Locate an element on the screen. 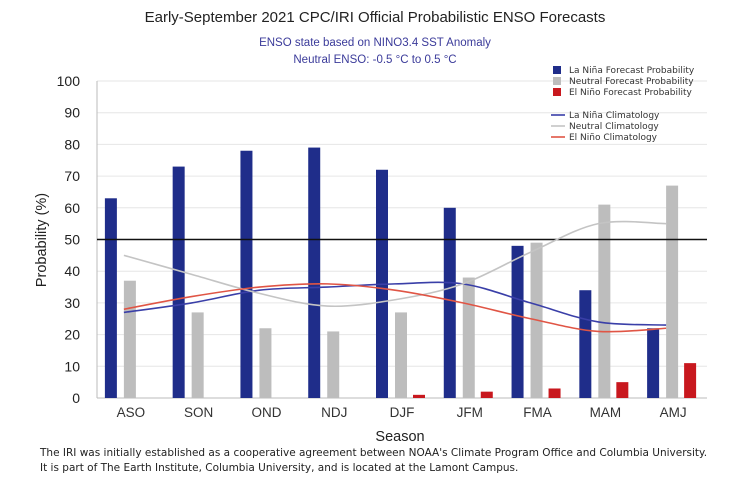 This screenshot has height=480, width=750. bar-el-jfm is located at coordinates (486, 394).